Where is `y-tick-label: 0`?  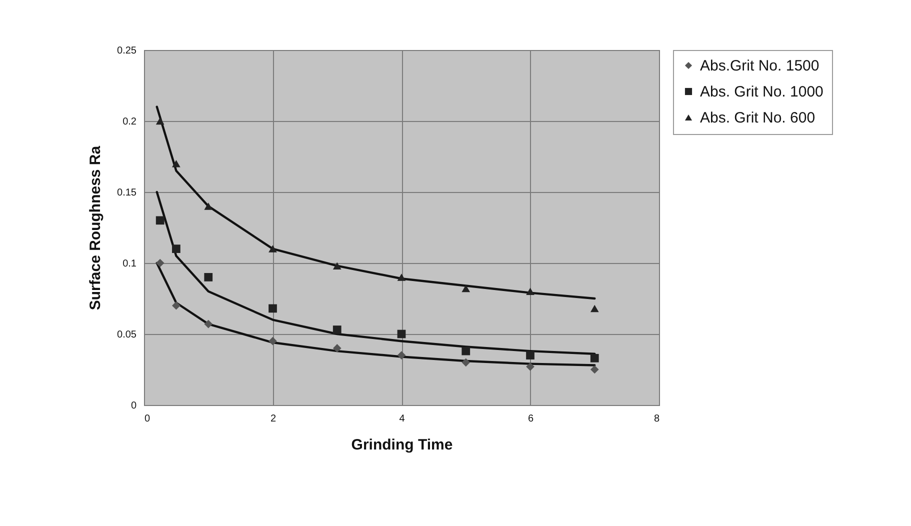
y-tick-label: 0 is located at coordinates (133, 406).